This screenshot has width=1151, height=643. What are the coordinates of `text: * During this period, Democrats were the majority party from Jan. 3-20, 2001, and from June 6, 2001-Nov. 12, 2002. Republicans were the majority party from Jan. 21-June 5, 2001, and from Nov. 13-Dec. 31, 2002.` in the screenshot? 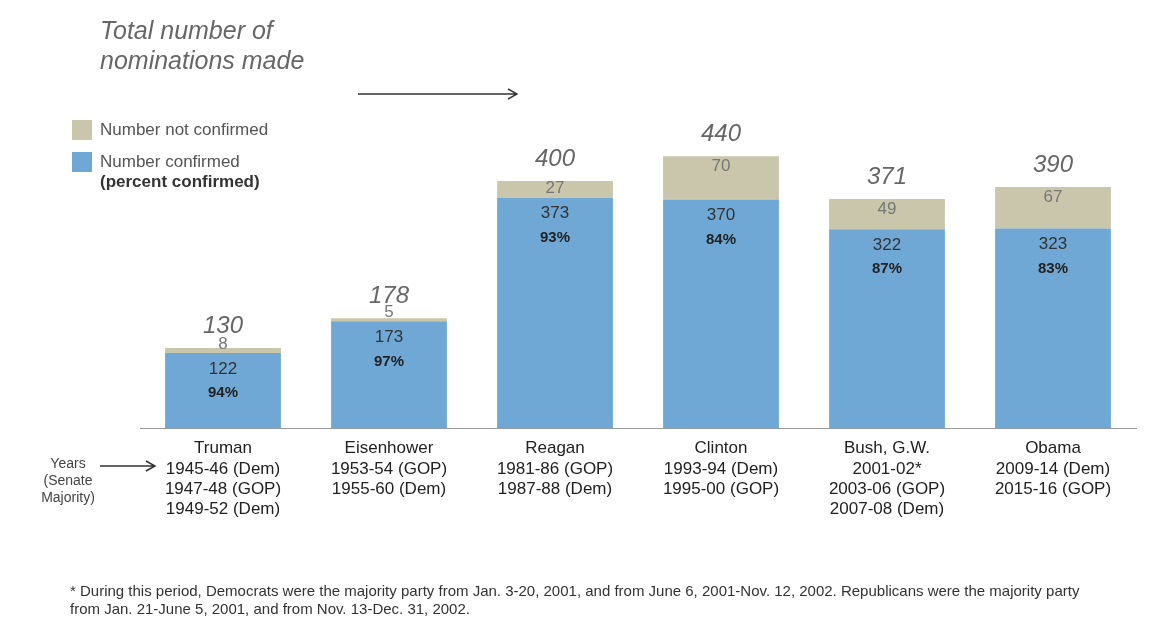 It's located at (575, 600).